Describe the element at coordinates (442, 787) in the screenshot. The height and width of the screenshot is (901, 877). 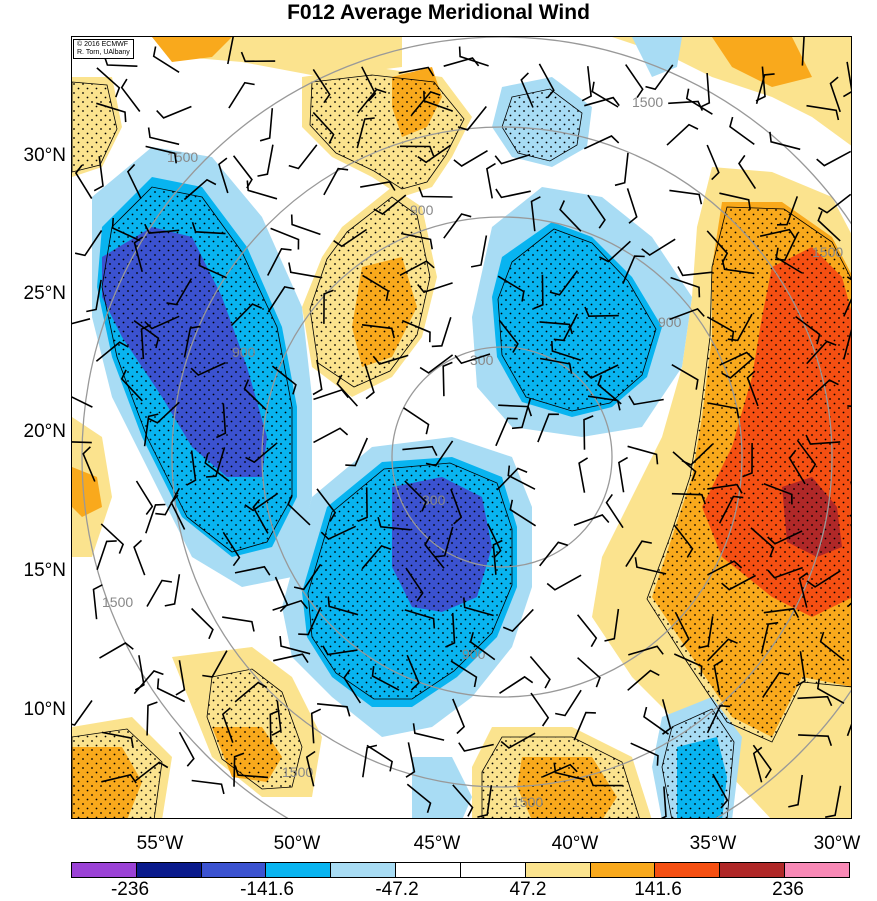
I see `lightblue-region-sw` at that location.